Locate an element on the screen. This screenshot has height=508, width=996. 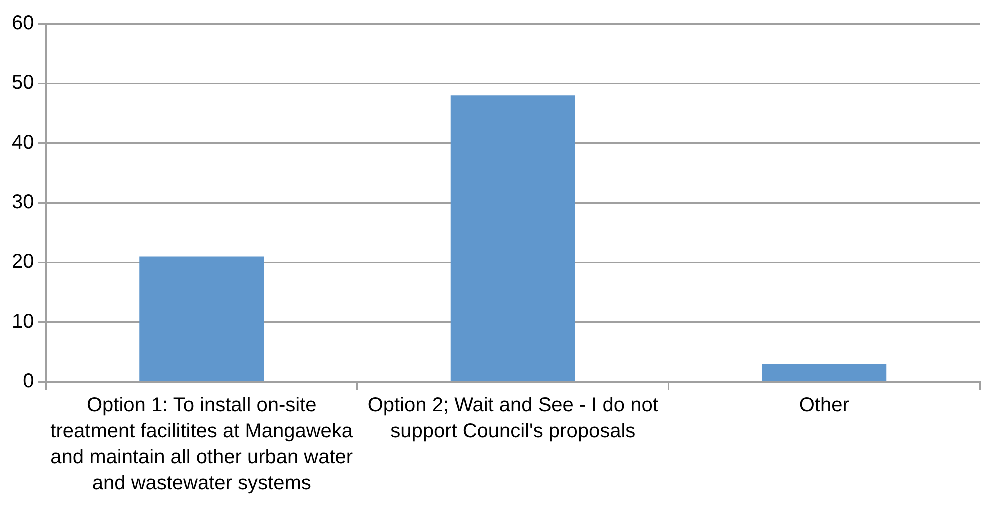
y-tick-label: 40 is located at coordinates (23, 143).